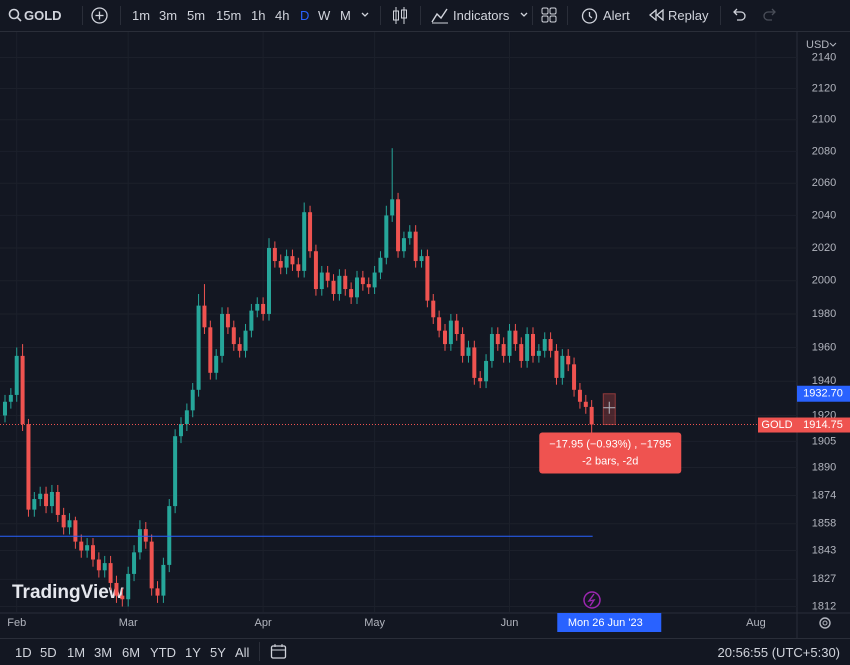 The width and height of the screenshot is (850, 665). Describe the element at coordinates (324, 15) in the screenshot. I see `interval-button: W` at that location.